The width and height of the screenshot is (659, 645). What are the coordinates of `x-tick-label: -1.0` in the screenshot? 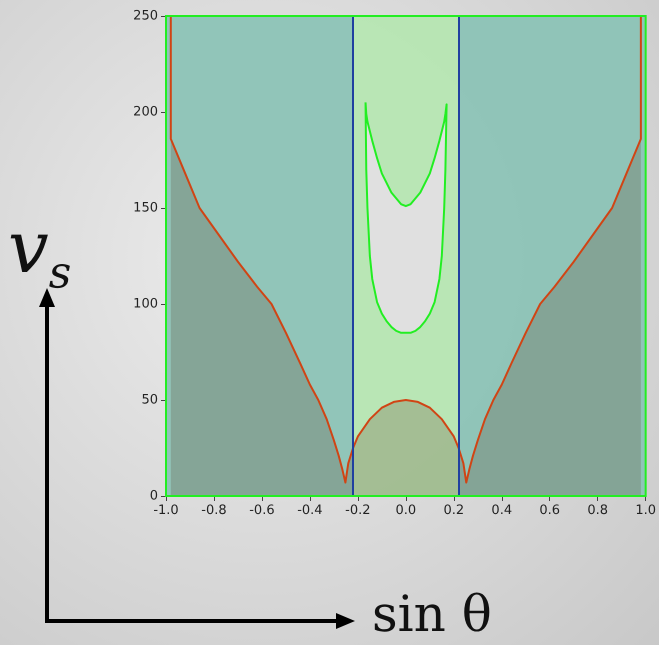 It's located at (166, 510).